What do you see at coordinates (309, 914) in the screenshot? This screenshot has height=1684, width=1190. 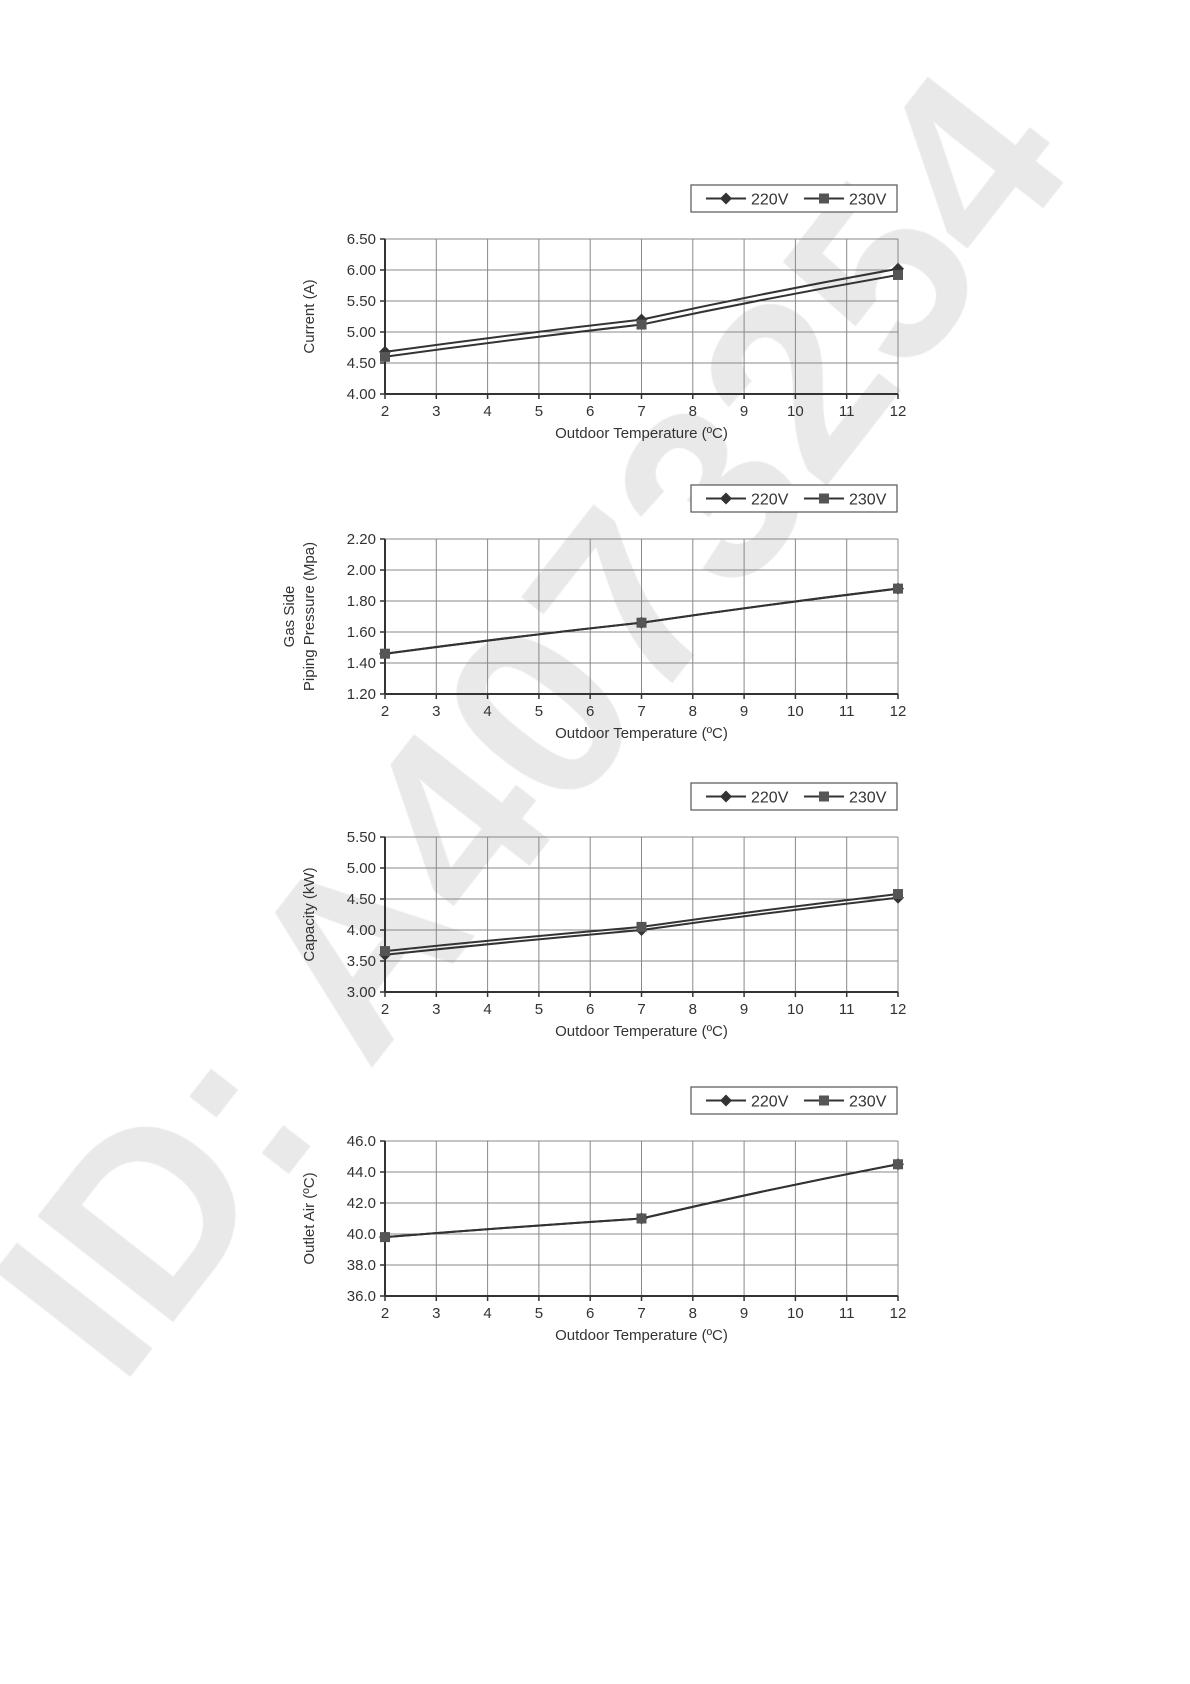 I see `y-axis-label: Capacity (kW)` at bounding box center [309, 914].